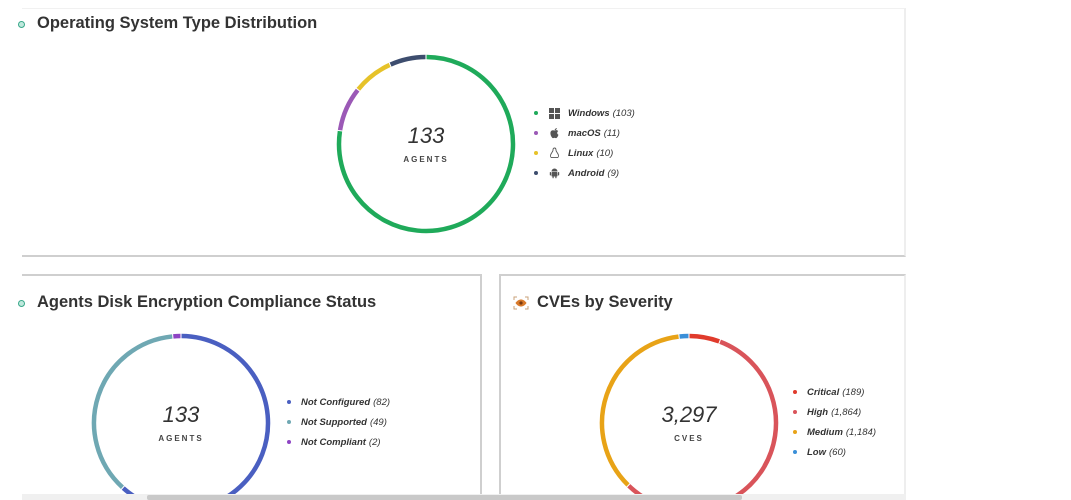 The image size is (1071, 500). Describe the element at coordinates (181, 438) in the screenshot. I see `disk-center-label: AGENTS` at that location.